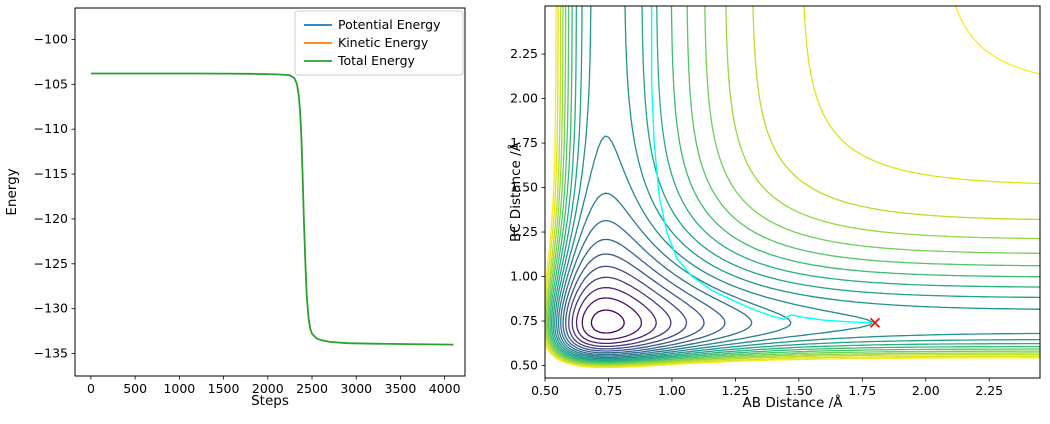  What do you see at coordinates (672, 390) in the screenshot?
I see `x-tick-label: 1.00` at bounding box center [672, 390].